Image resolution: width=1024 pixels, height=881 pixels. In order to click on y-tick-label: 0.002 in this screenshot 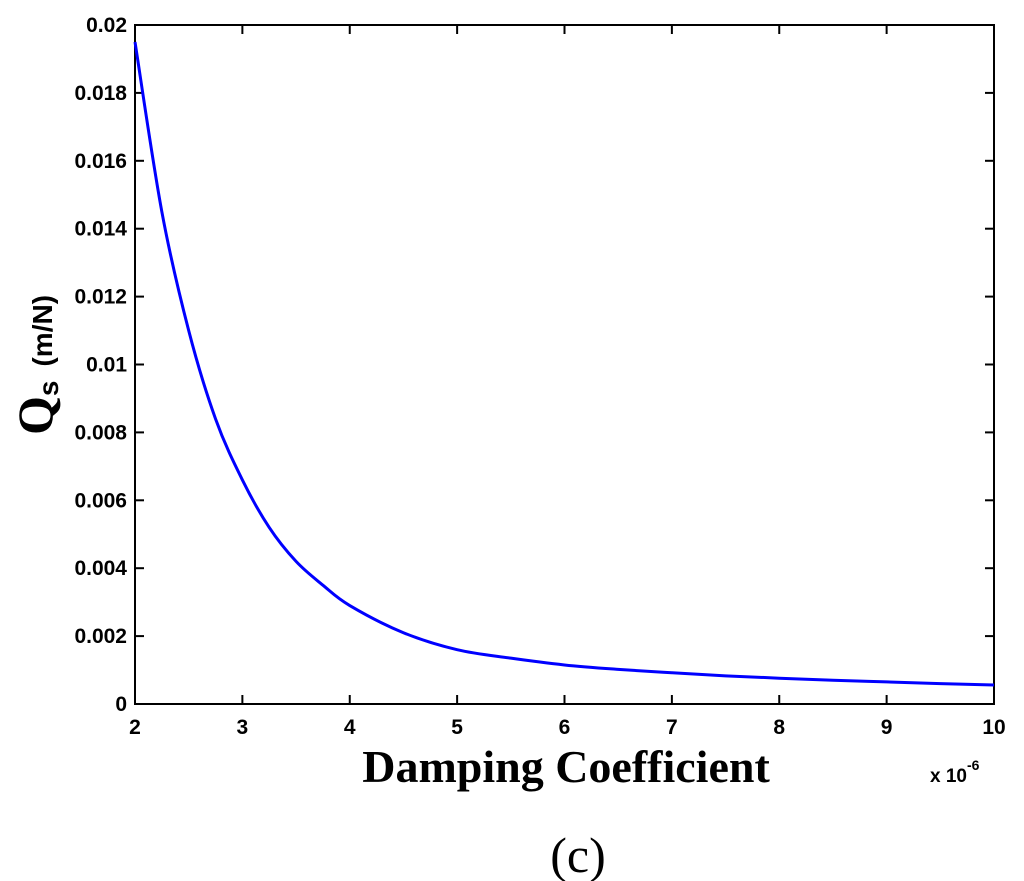, I will do `click(100, 636)`.